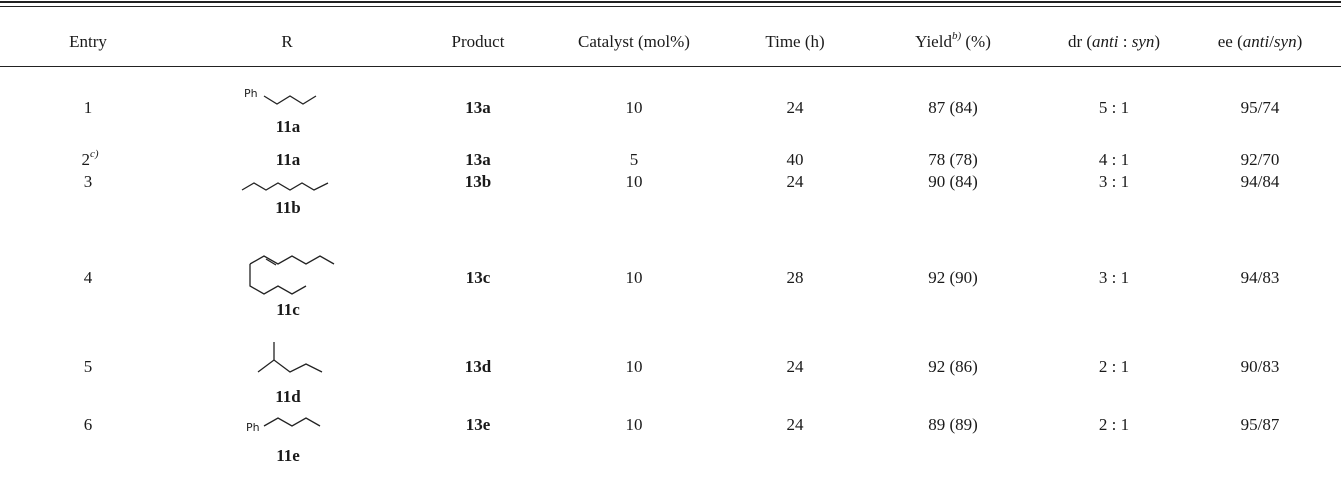  What do you see at coordinates (290, 357) in the screenshot?
I see `structure-11d` at bounding box center [290, 357].